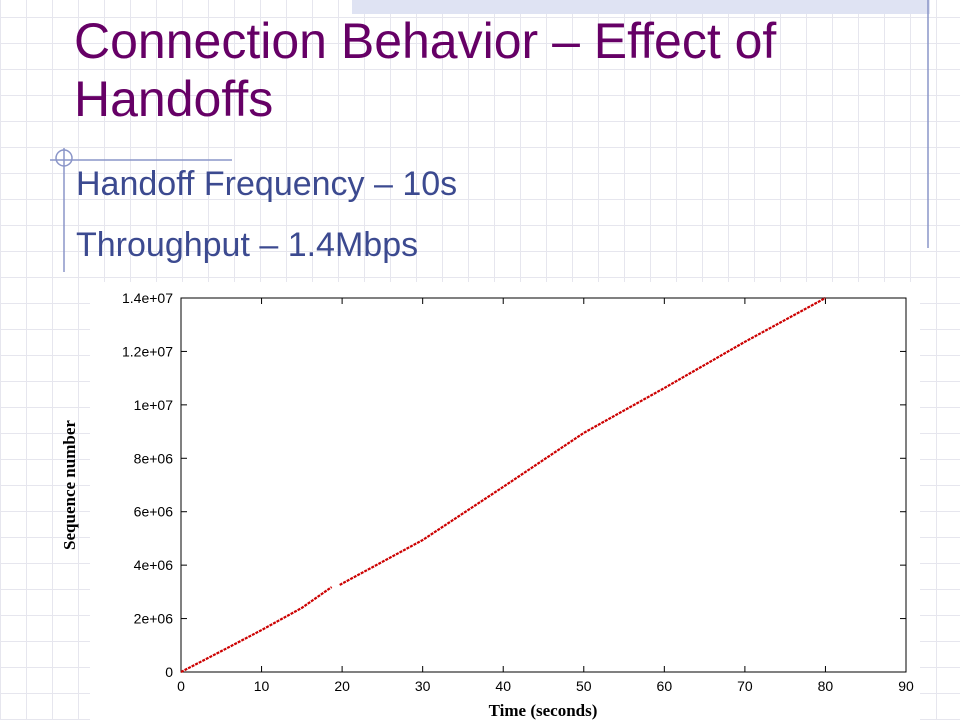  I want to click on header-band, so click(641, 7).